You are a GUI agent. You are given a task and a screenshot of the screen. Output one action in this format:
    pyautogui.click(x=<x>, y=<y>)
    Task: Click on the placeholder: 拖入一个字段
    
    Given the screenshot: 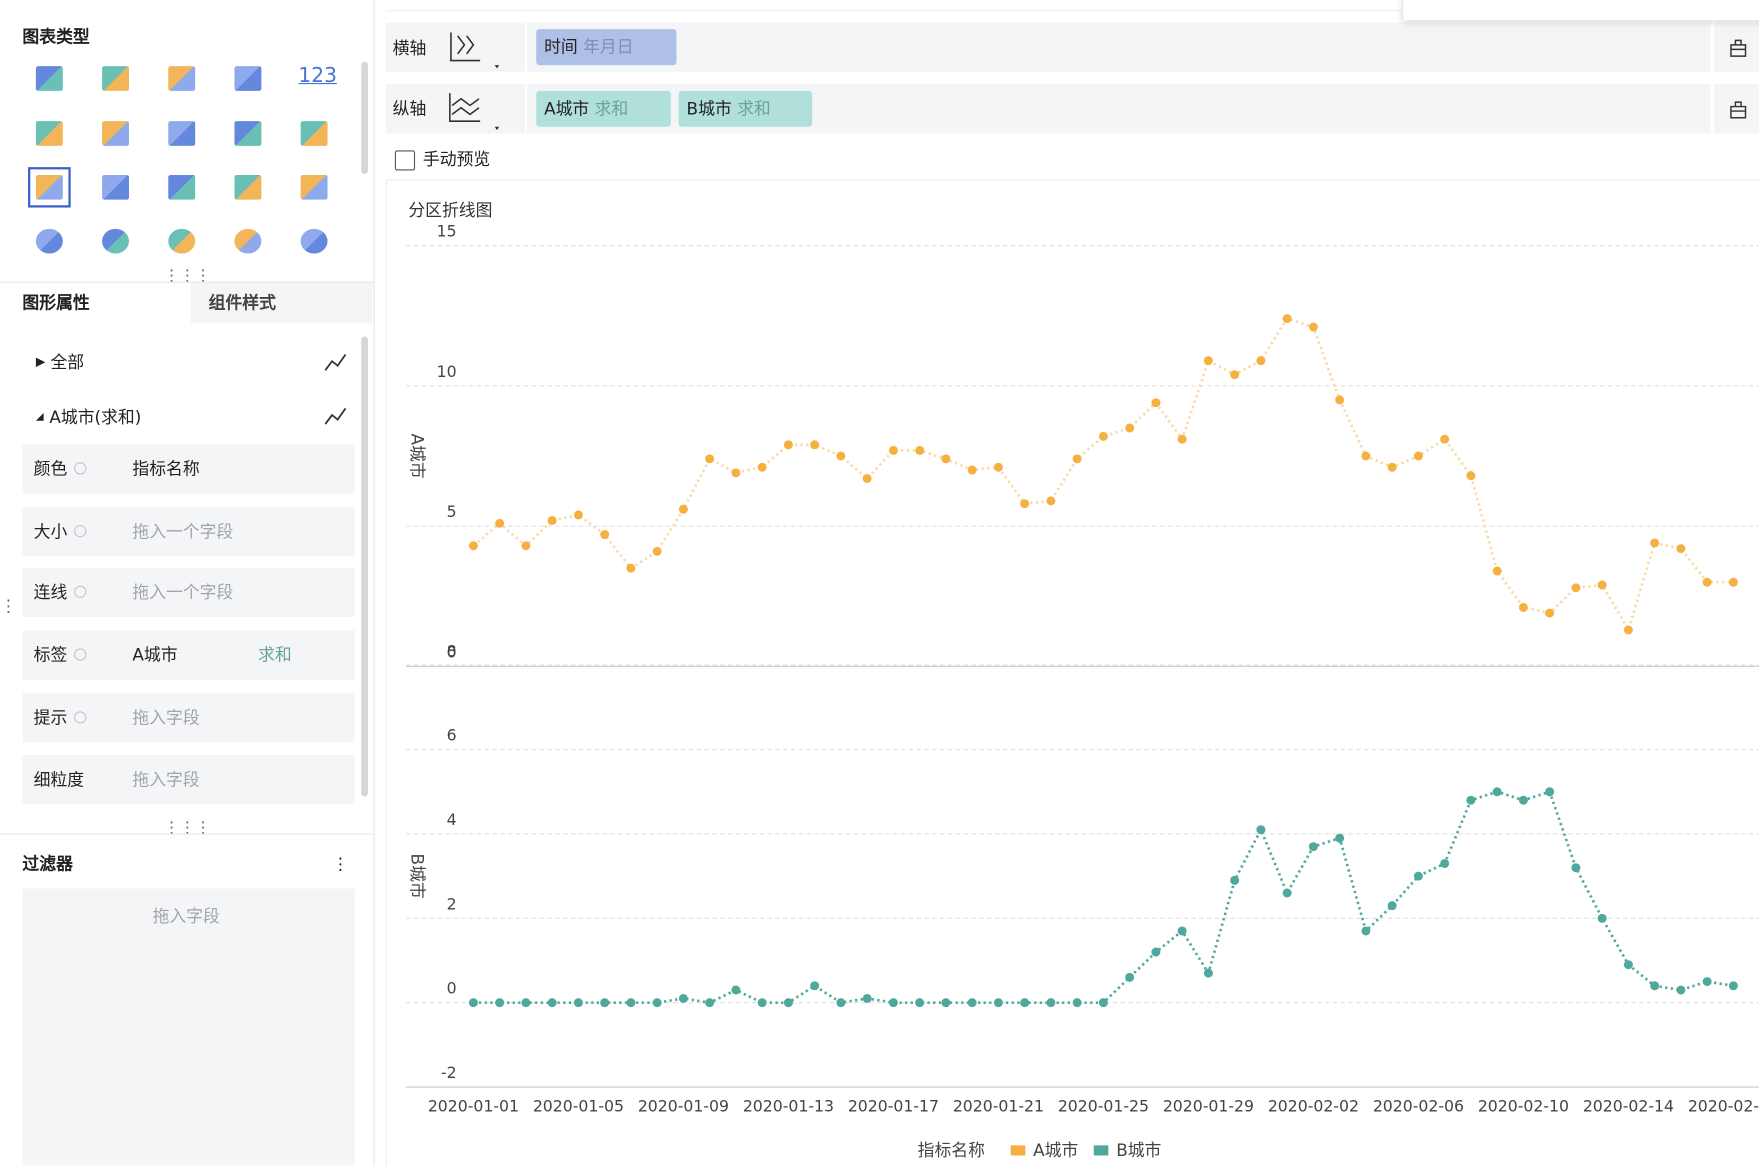 What is the action you would take?
    pyautogui.click(x=183, y=531)
    